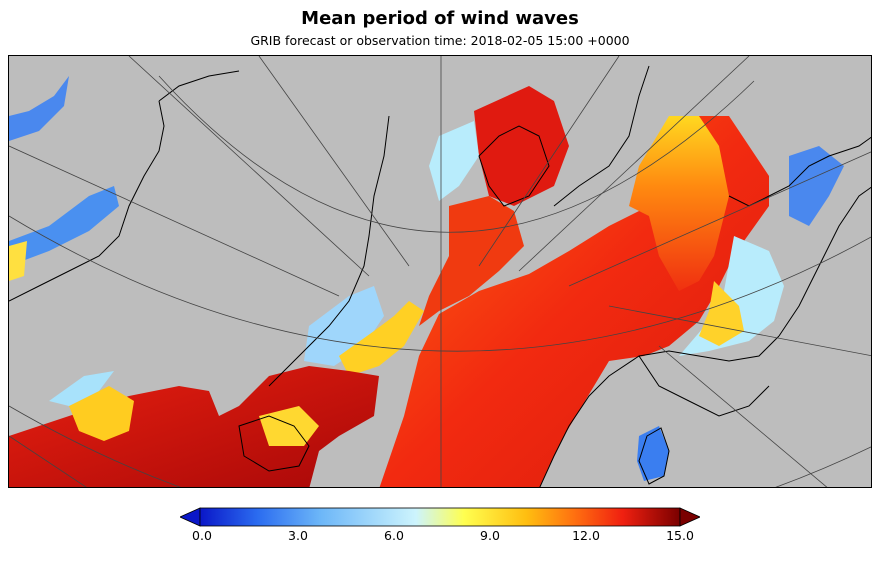 Image resolution: width=880 pixels, height=576 pixels. What do you see at coordinates (440, 18) in the screenshot?
I see `map-title: Mean period of wind waves` at bounding box center [440, 18].